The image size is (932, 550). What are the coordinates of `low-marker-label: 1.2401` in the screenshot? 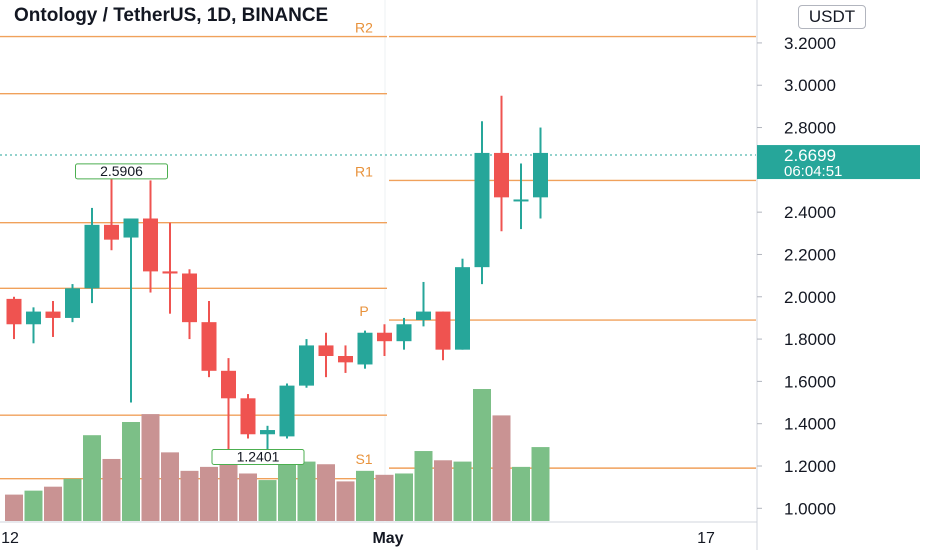 It's located at (258, 457).